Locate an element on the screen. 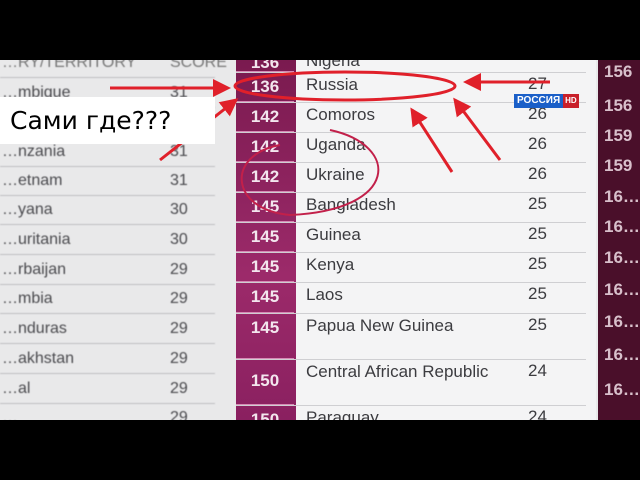 This screenshot has width=640, height=480. country-name: …al is located at coordinates (16, 388).